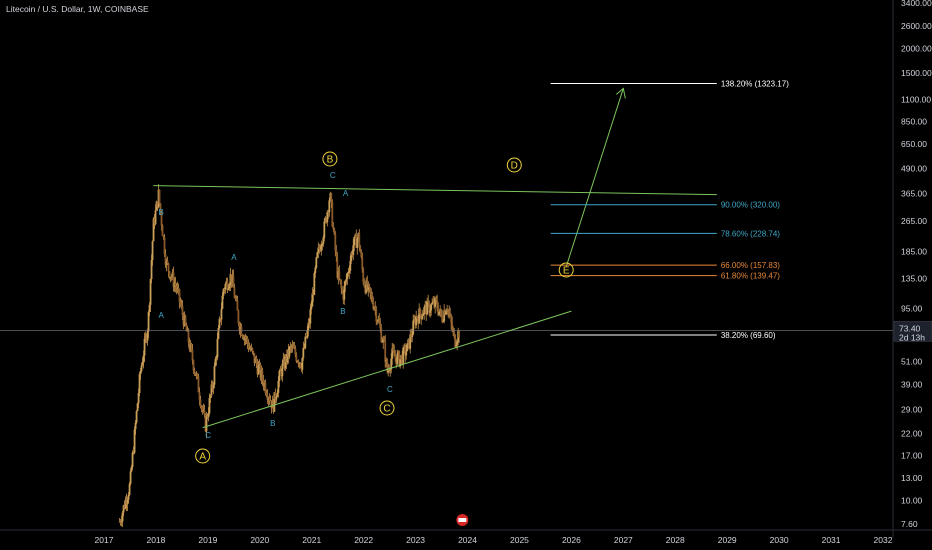 This screenshot has height=550, width=932. I want to click on wave-label-small: C, so click(208, 435).